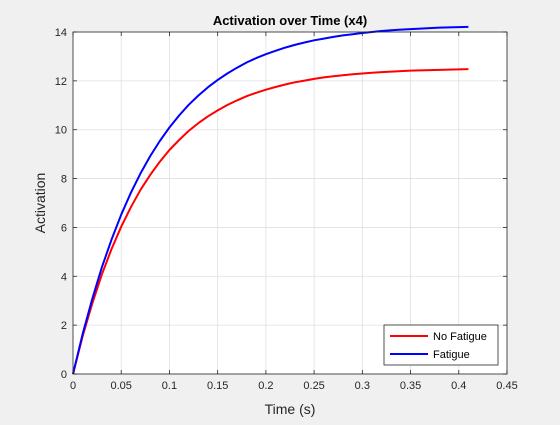 The width and height of the screenshot is (560, 425). I want to click on y-tick-label: 8, so click(64, 180).